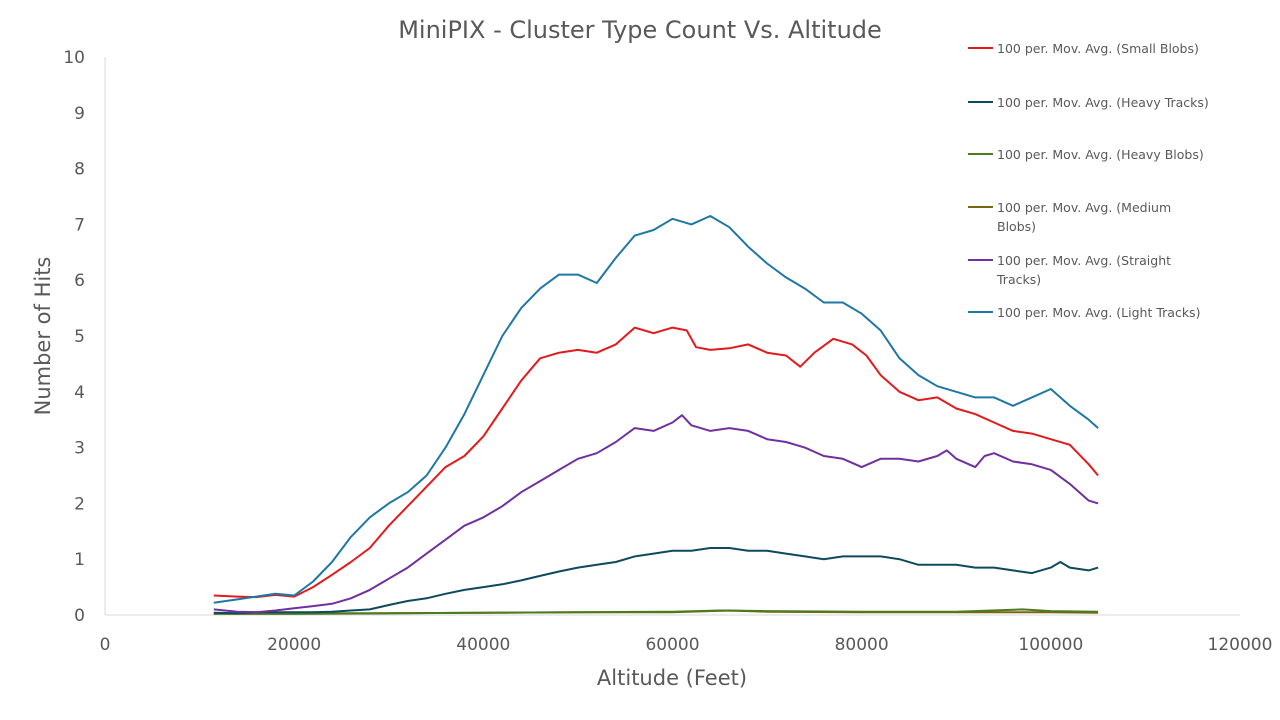  Describe the element at coordinates (105, 645) in the screenshot. I see `x-tick-label: 0` at that location.